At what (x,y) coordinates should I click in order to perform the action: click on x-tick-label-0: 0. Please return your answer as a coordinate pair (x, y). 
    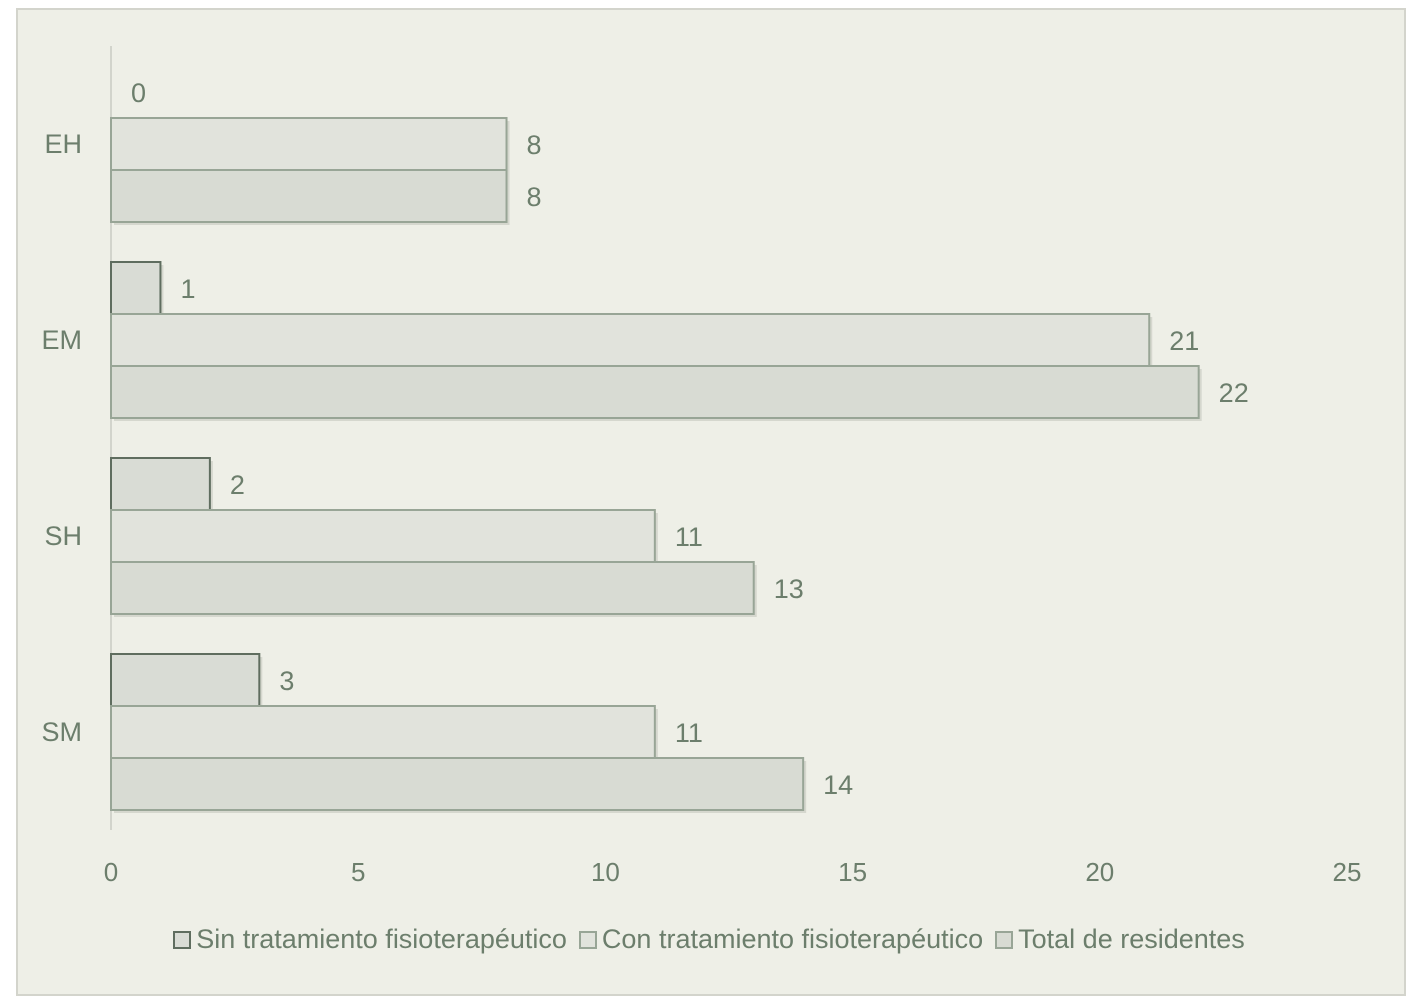
    Looking at the image, I should click on (111, 872).